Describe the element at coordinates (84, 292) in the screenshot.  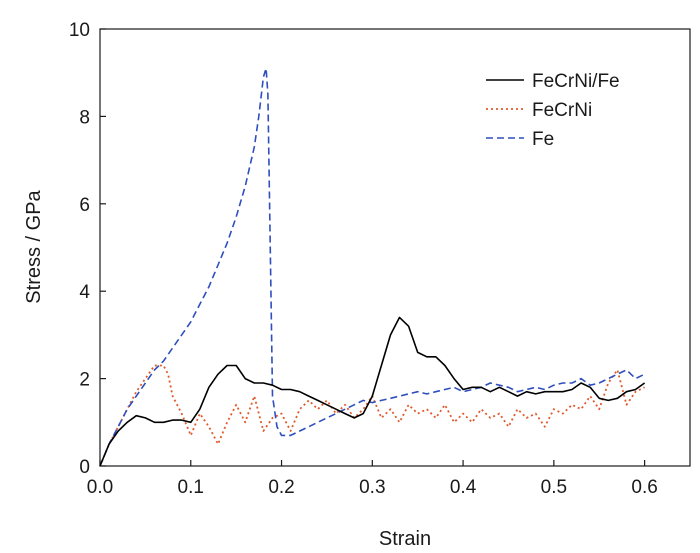
I see `y-tick-label: 4` at that location.